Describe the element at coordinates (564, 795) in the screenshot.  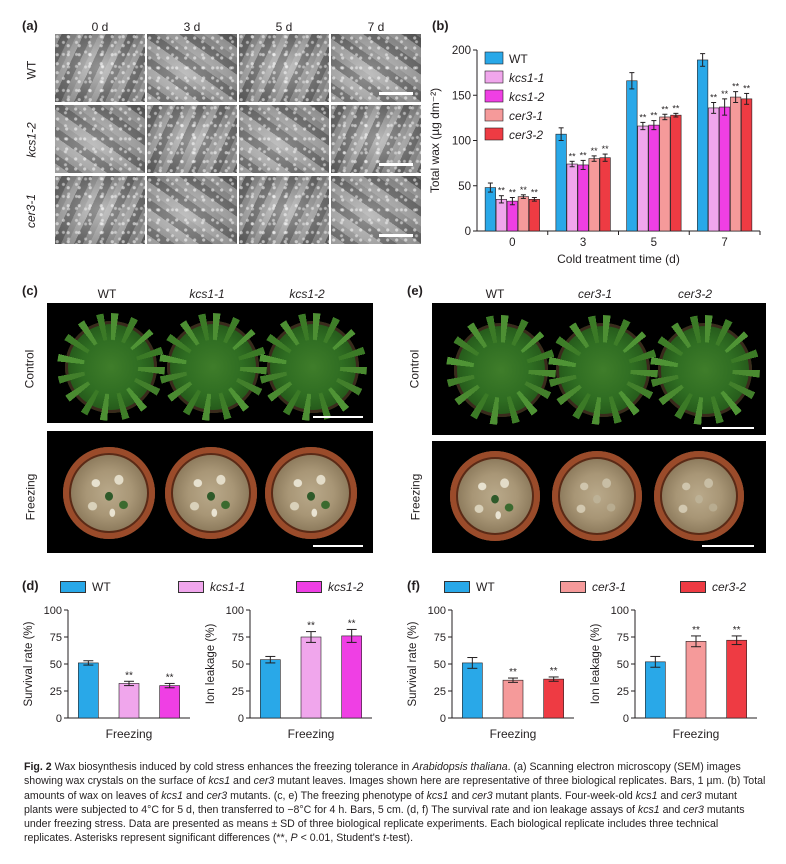
I see `caption-text: mutant plants. Four-week-old` at that location.